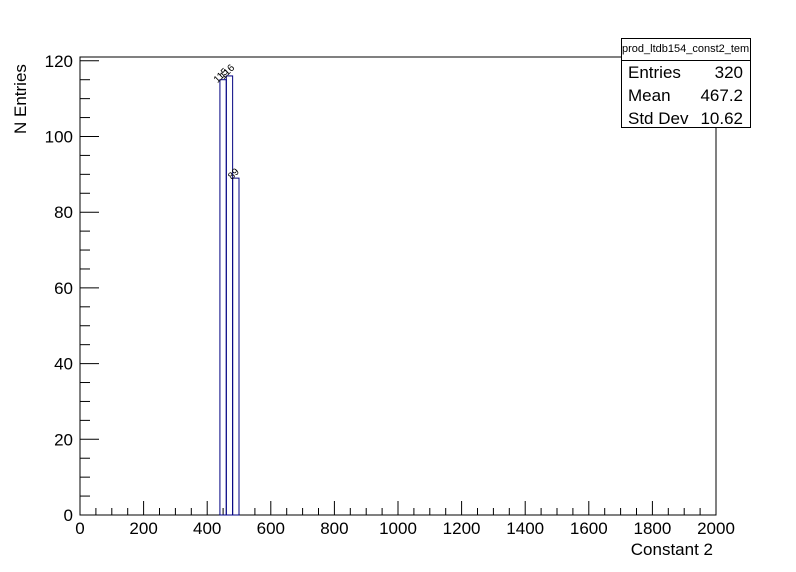 Image resolution: width=796 pixels, height=572 pixels. What do you see at coordinates (686, 95) in the screenshot?
I see `stats-row-mean: Mean 467.2` at bounding box center [686, 95].